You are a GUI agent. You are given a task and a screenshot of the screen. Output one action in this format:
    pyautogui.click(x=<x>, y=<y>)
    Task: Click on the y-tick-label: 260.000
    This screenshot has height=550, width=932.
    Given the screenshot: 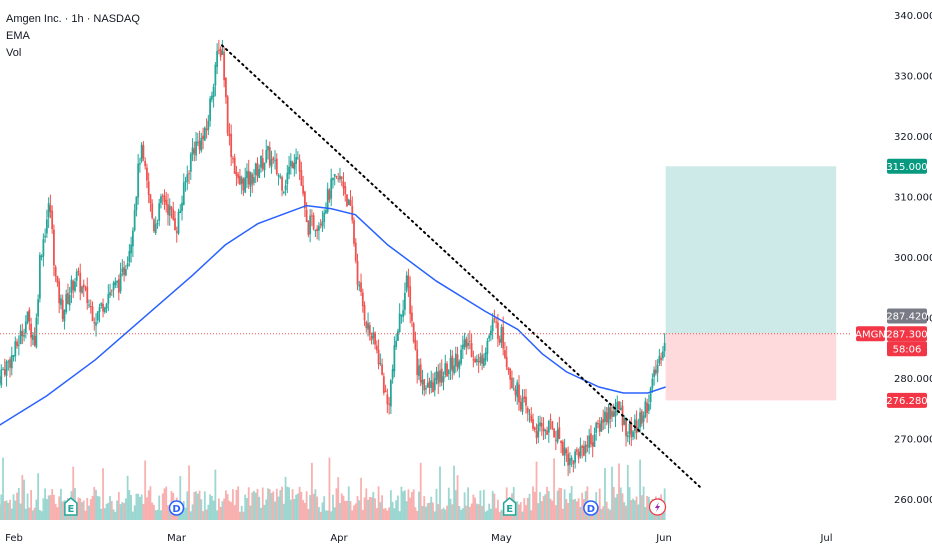 What is the action you would take?
    pyautogui.click(x=913, y=500)
    